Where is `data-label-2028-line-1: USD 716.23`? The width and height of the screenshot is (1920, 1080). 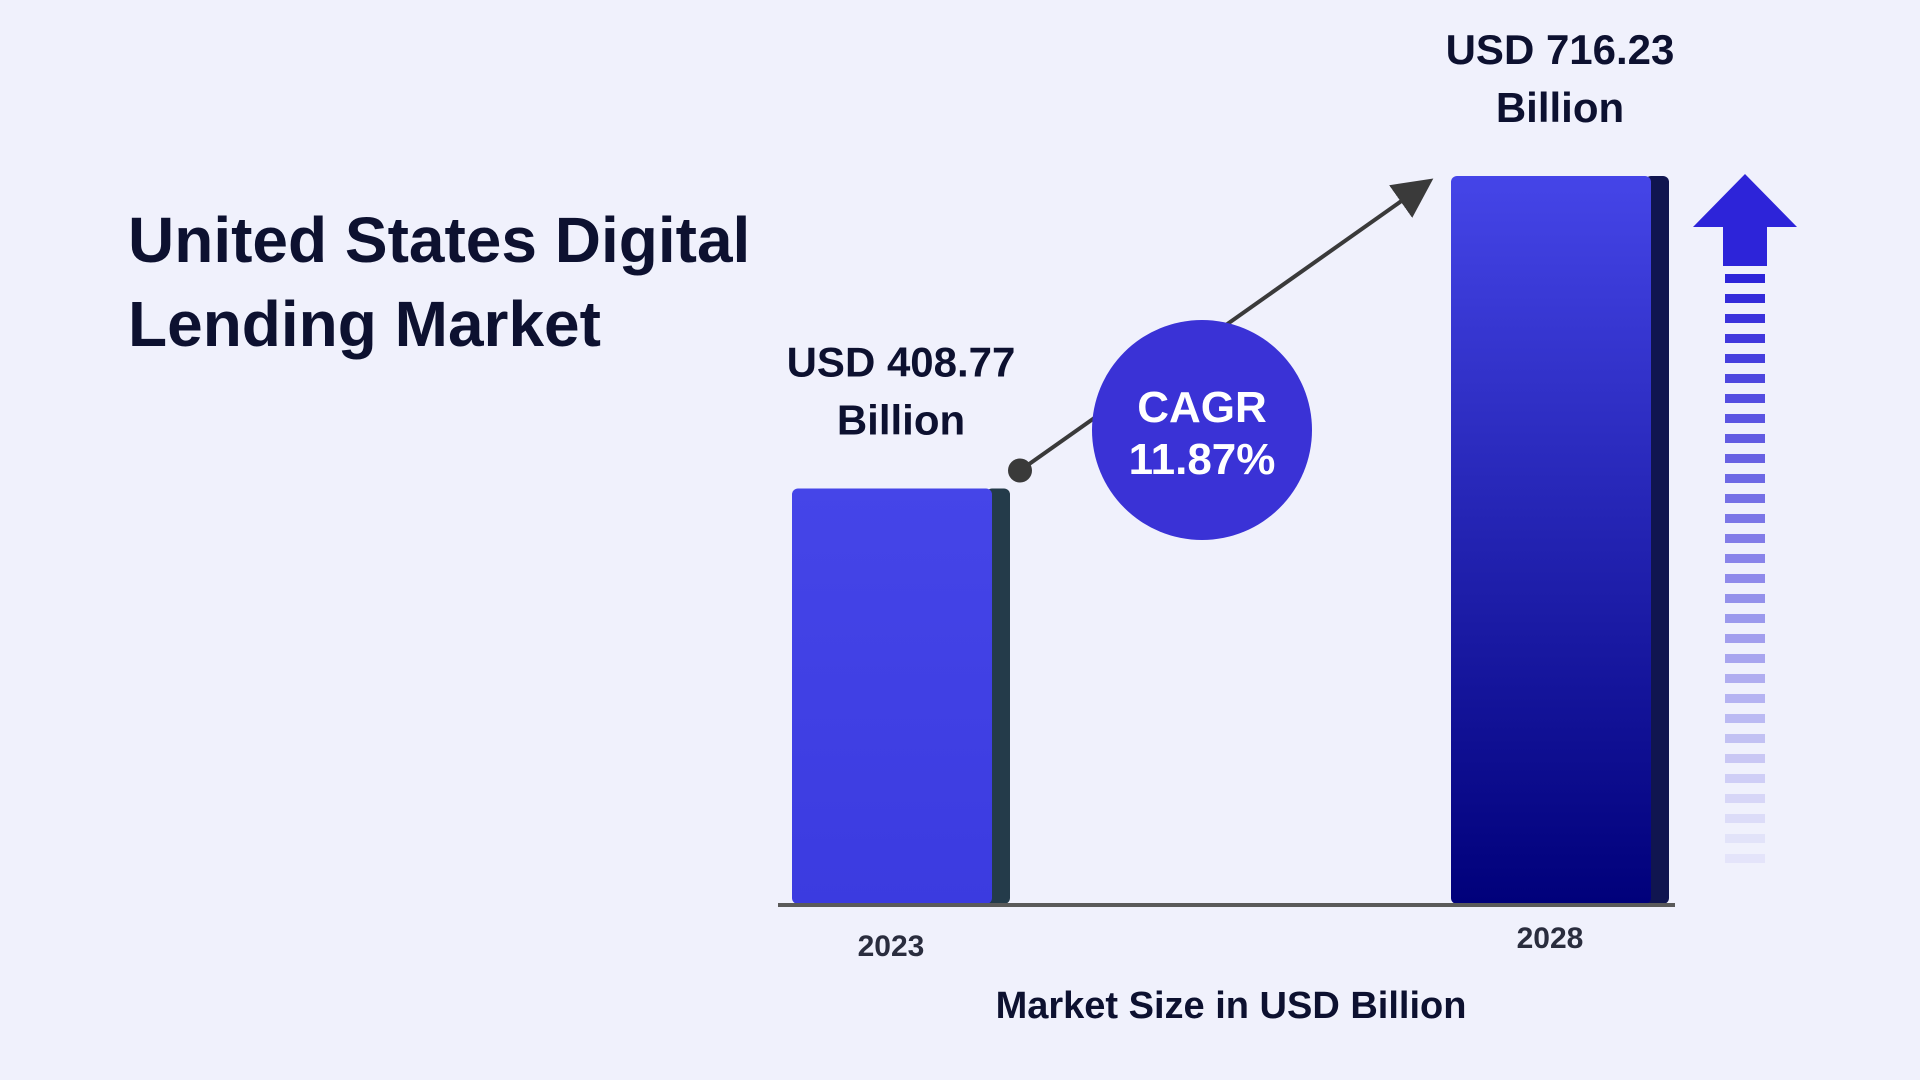 data-label-2028-line-1: USD 716.23 is located at coordinates (1560, 49).